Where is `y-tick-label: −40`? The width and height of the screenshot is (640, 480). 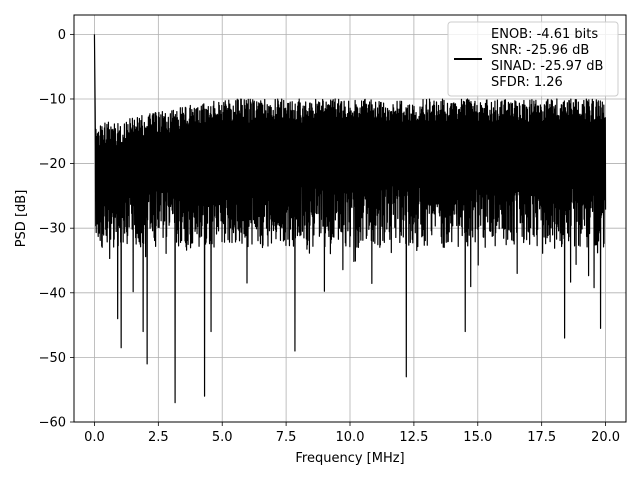 y-tick-label: −40 is located at coordinates (52, 293).